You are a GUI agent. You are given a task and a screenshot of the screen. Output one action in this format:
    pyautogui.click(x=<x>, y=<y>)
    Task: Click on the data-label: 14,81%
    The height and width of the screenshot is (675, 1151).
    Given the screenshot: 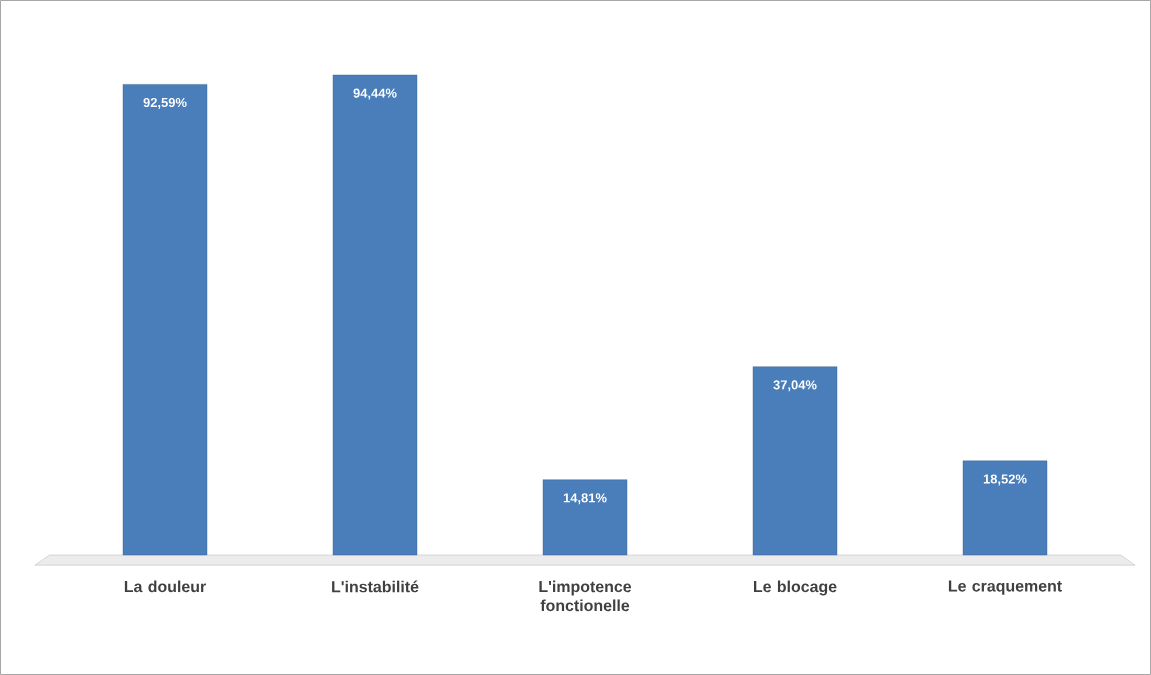 What is the action you would take?
    pyautogui.click(x=585, y=499)
    